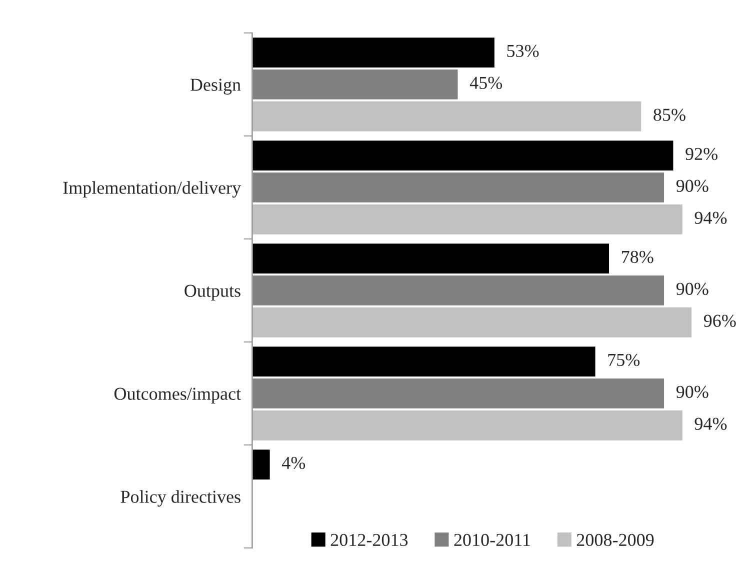 The image size is (755, 578). Describe the element at coordinates (624, 360) in the screenshot. I see `data-label: 75%` at that location.